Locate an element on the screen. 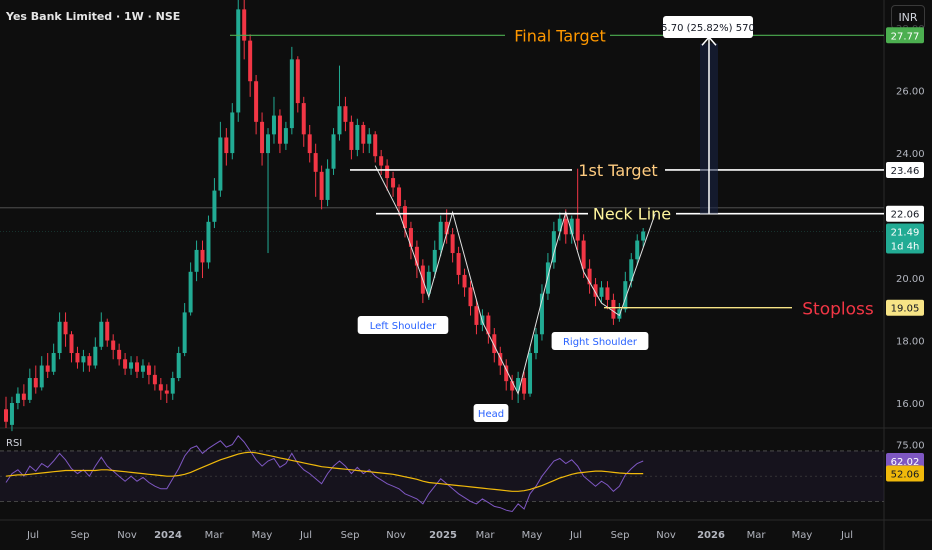  measure-label-text: 5.70 (25.82%) 570 is located at coordinates (708, 28).